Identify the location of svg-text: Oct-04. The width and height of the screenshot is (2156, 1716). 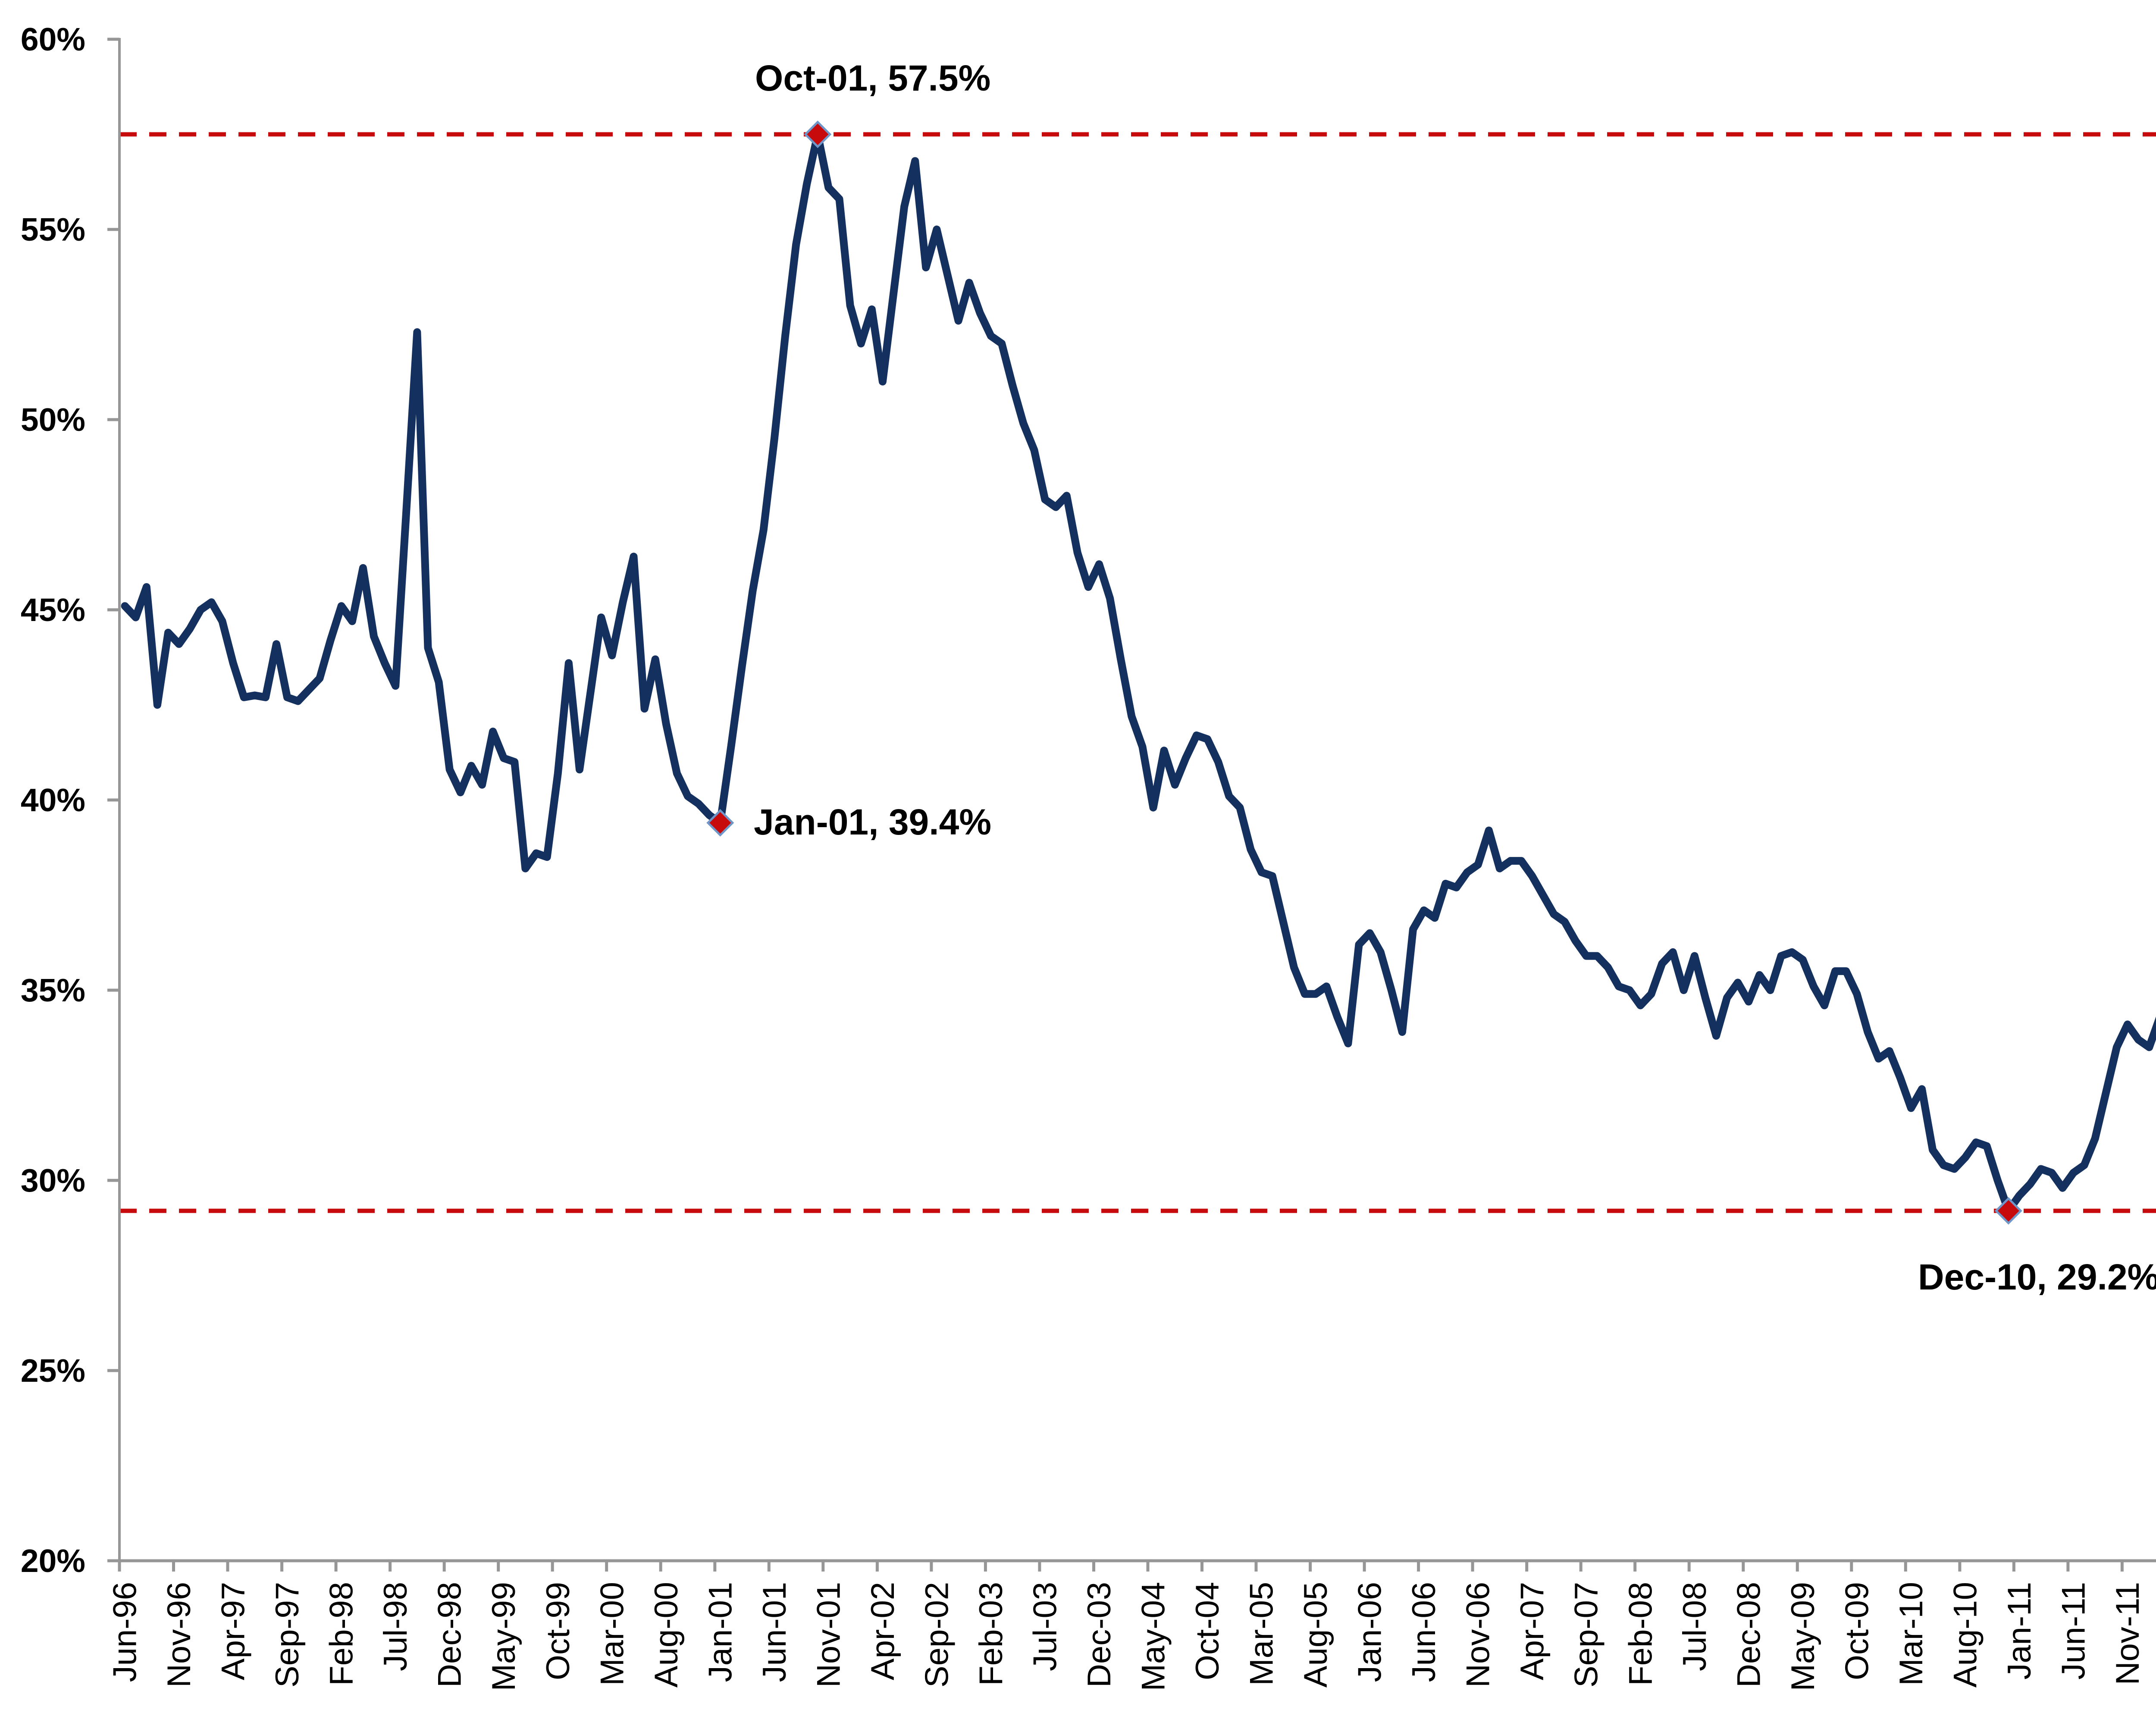
(1207, 1631).